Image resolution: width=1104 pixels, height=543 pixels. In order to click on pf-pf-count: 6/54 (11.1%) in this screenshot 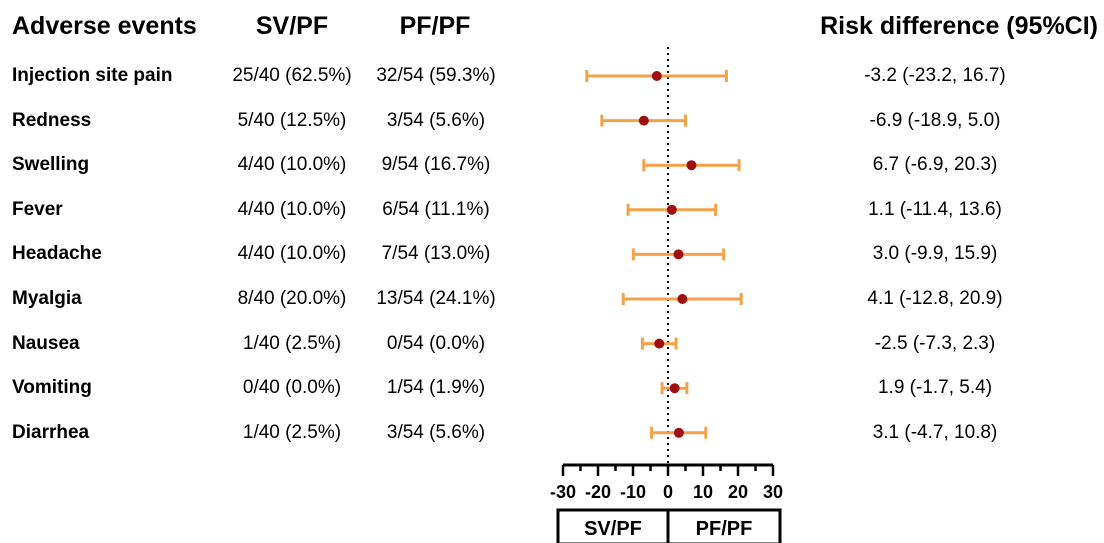, I will do `click(436, 209)`.